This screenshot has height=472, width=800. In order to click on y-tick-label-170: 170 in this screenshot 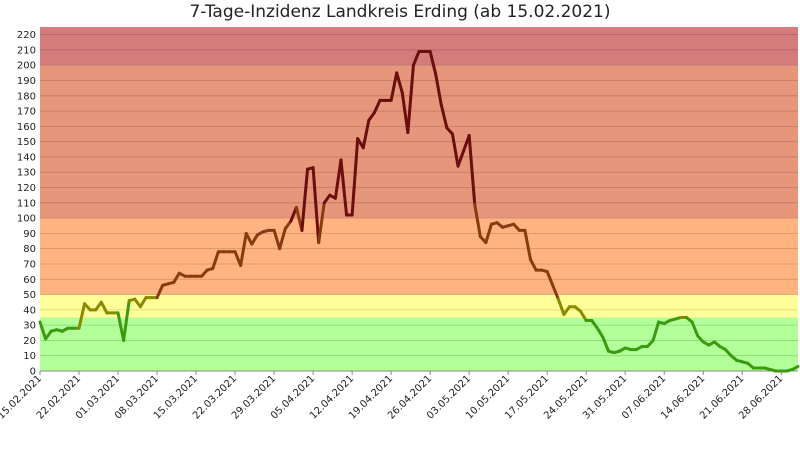, I will do `click(26, 112)`.